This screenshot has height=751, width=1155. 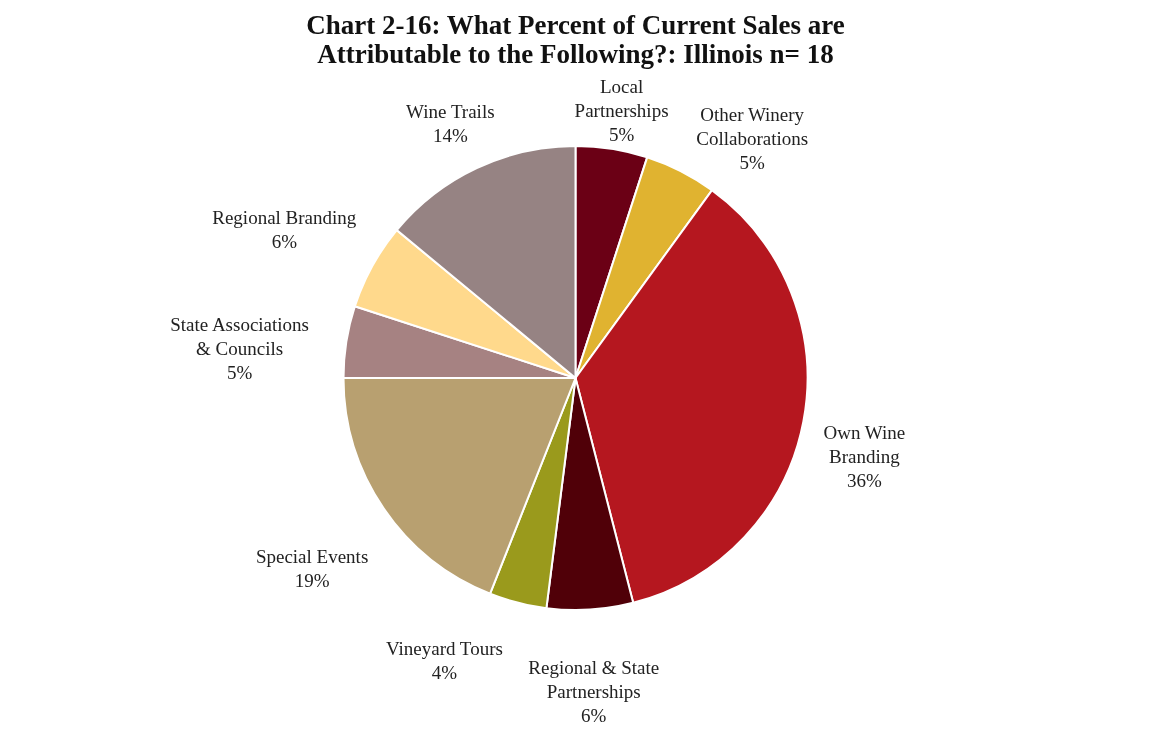 I want to click on slice-label: Other Winery Collaborations, so click(x=752, y=126).